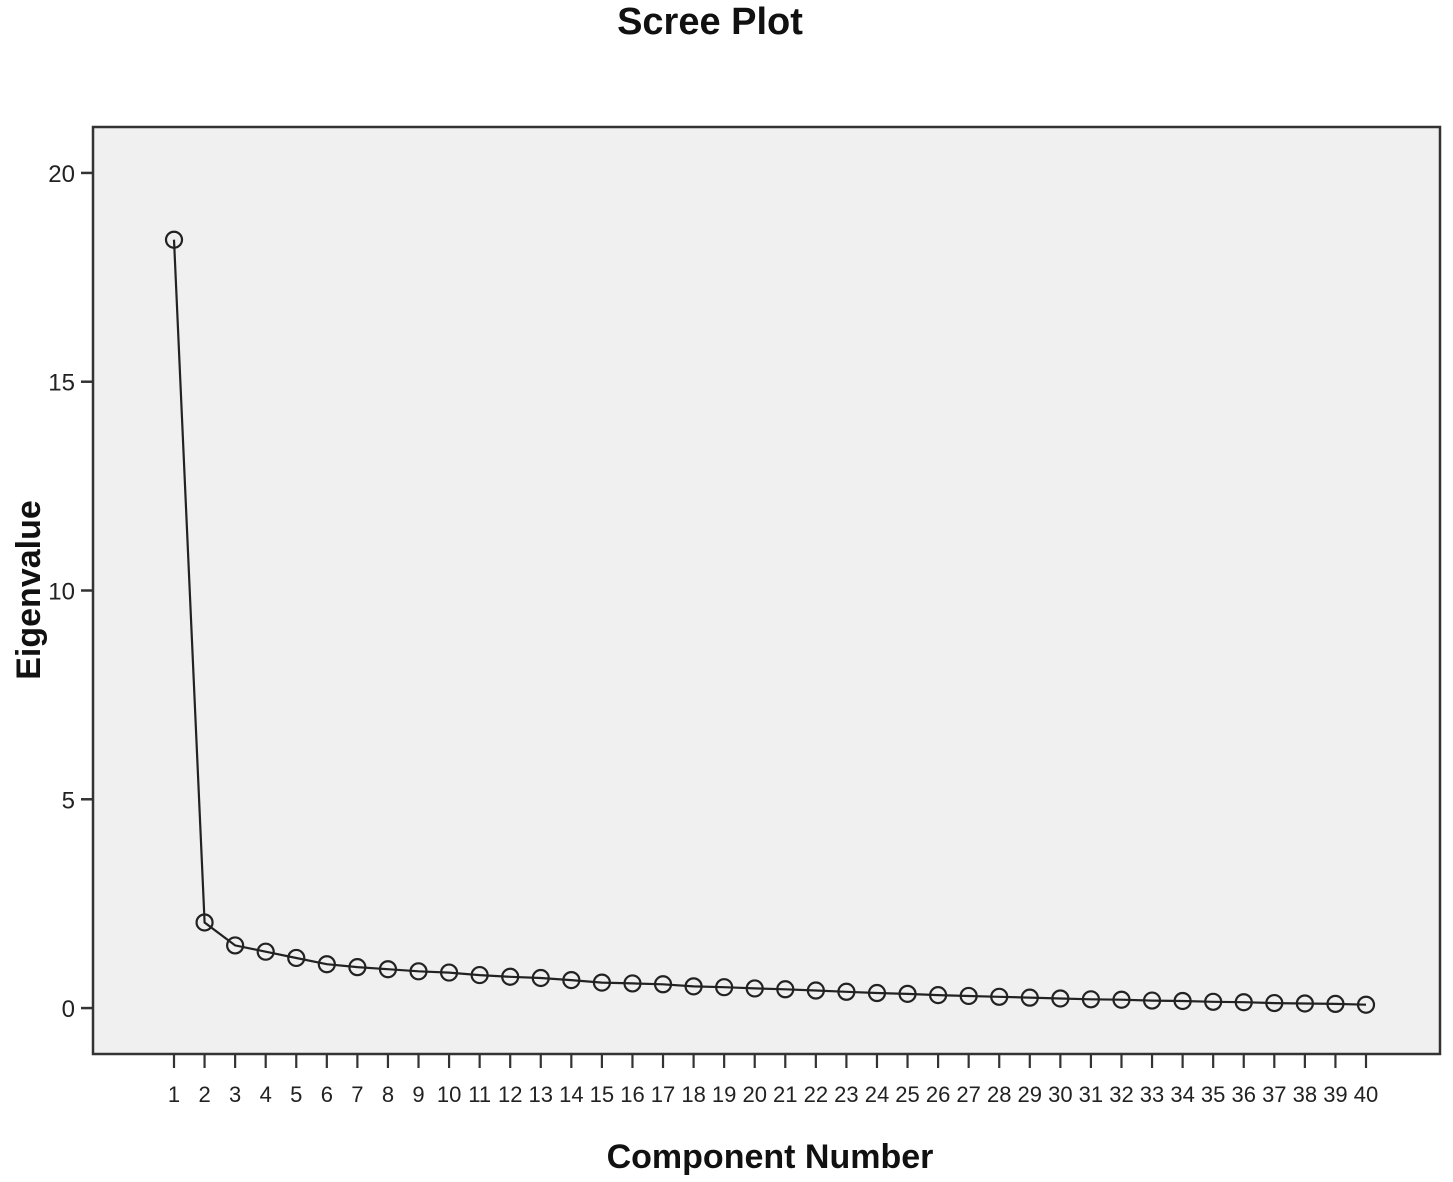 This screenshot has height=1182, width=1453. I want to click on x-tick-label: 13, so click(541, 1094).